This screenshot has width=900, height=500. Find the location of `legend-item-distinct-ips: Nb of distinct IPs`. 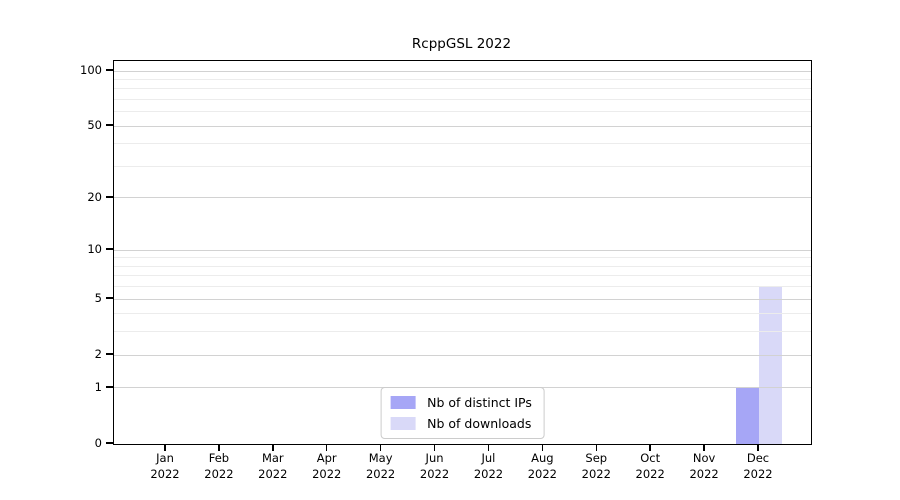

legend-item-distinct-ips: Nb of distinct IPs is located at coordinates (461, 402).